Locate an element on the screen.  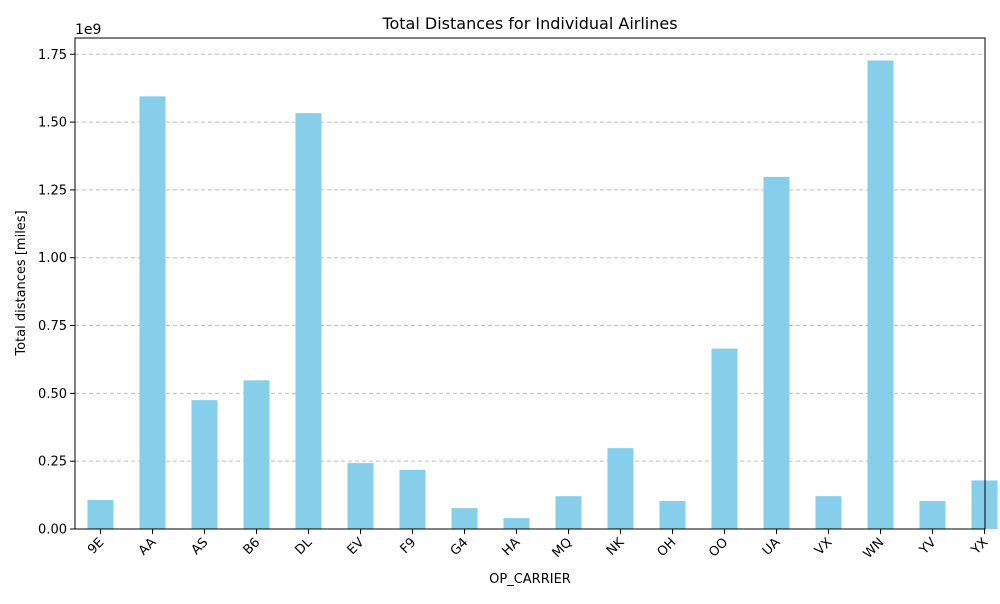
bar-b6 is located at coordinates (256, 454).